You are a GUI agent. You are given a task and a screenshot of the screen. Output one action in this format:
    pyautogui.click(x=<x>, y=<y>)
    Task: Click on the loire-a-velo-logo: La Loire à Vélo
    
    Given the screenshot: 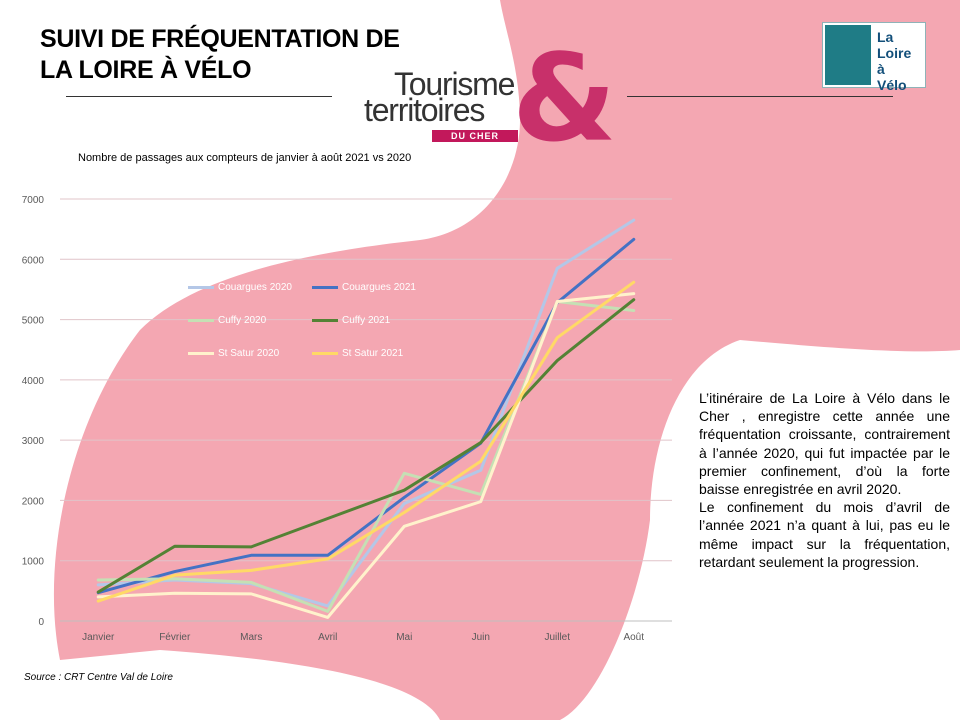 What is the action you would take?
    pyautogui.click(x=874, y=57)
    